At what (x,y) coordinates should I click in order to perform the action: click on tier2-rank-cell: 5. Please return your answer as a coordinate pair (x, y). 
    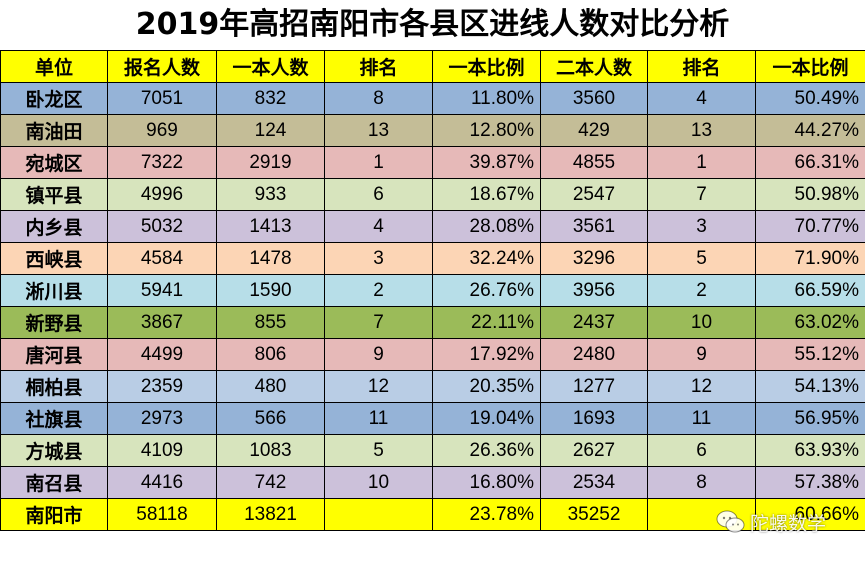
    Looking at the image, I should click on (701, 258).